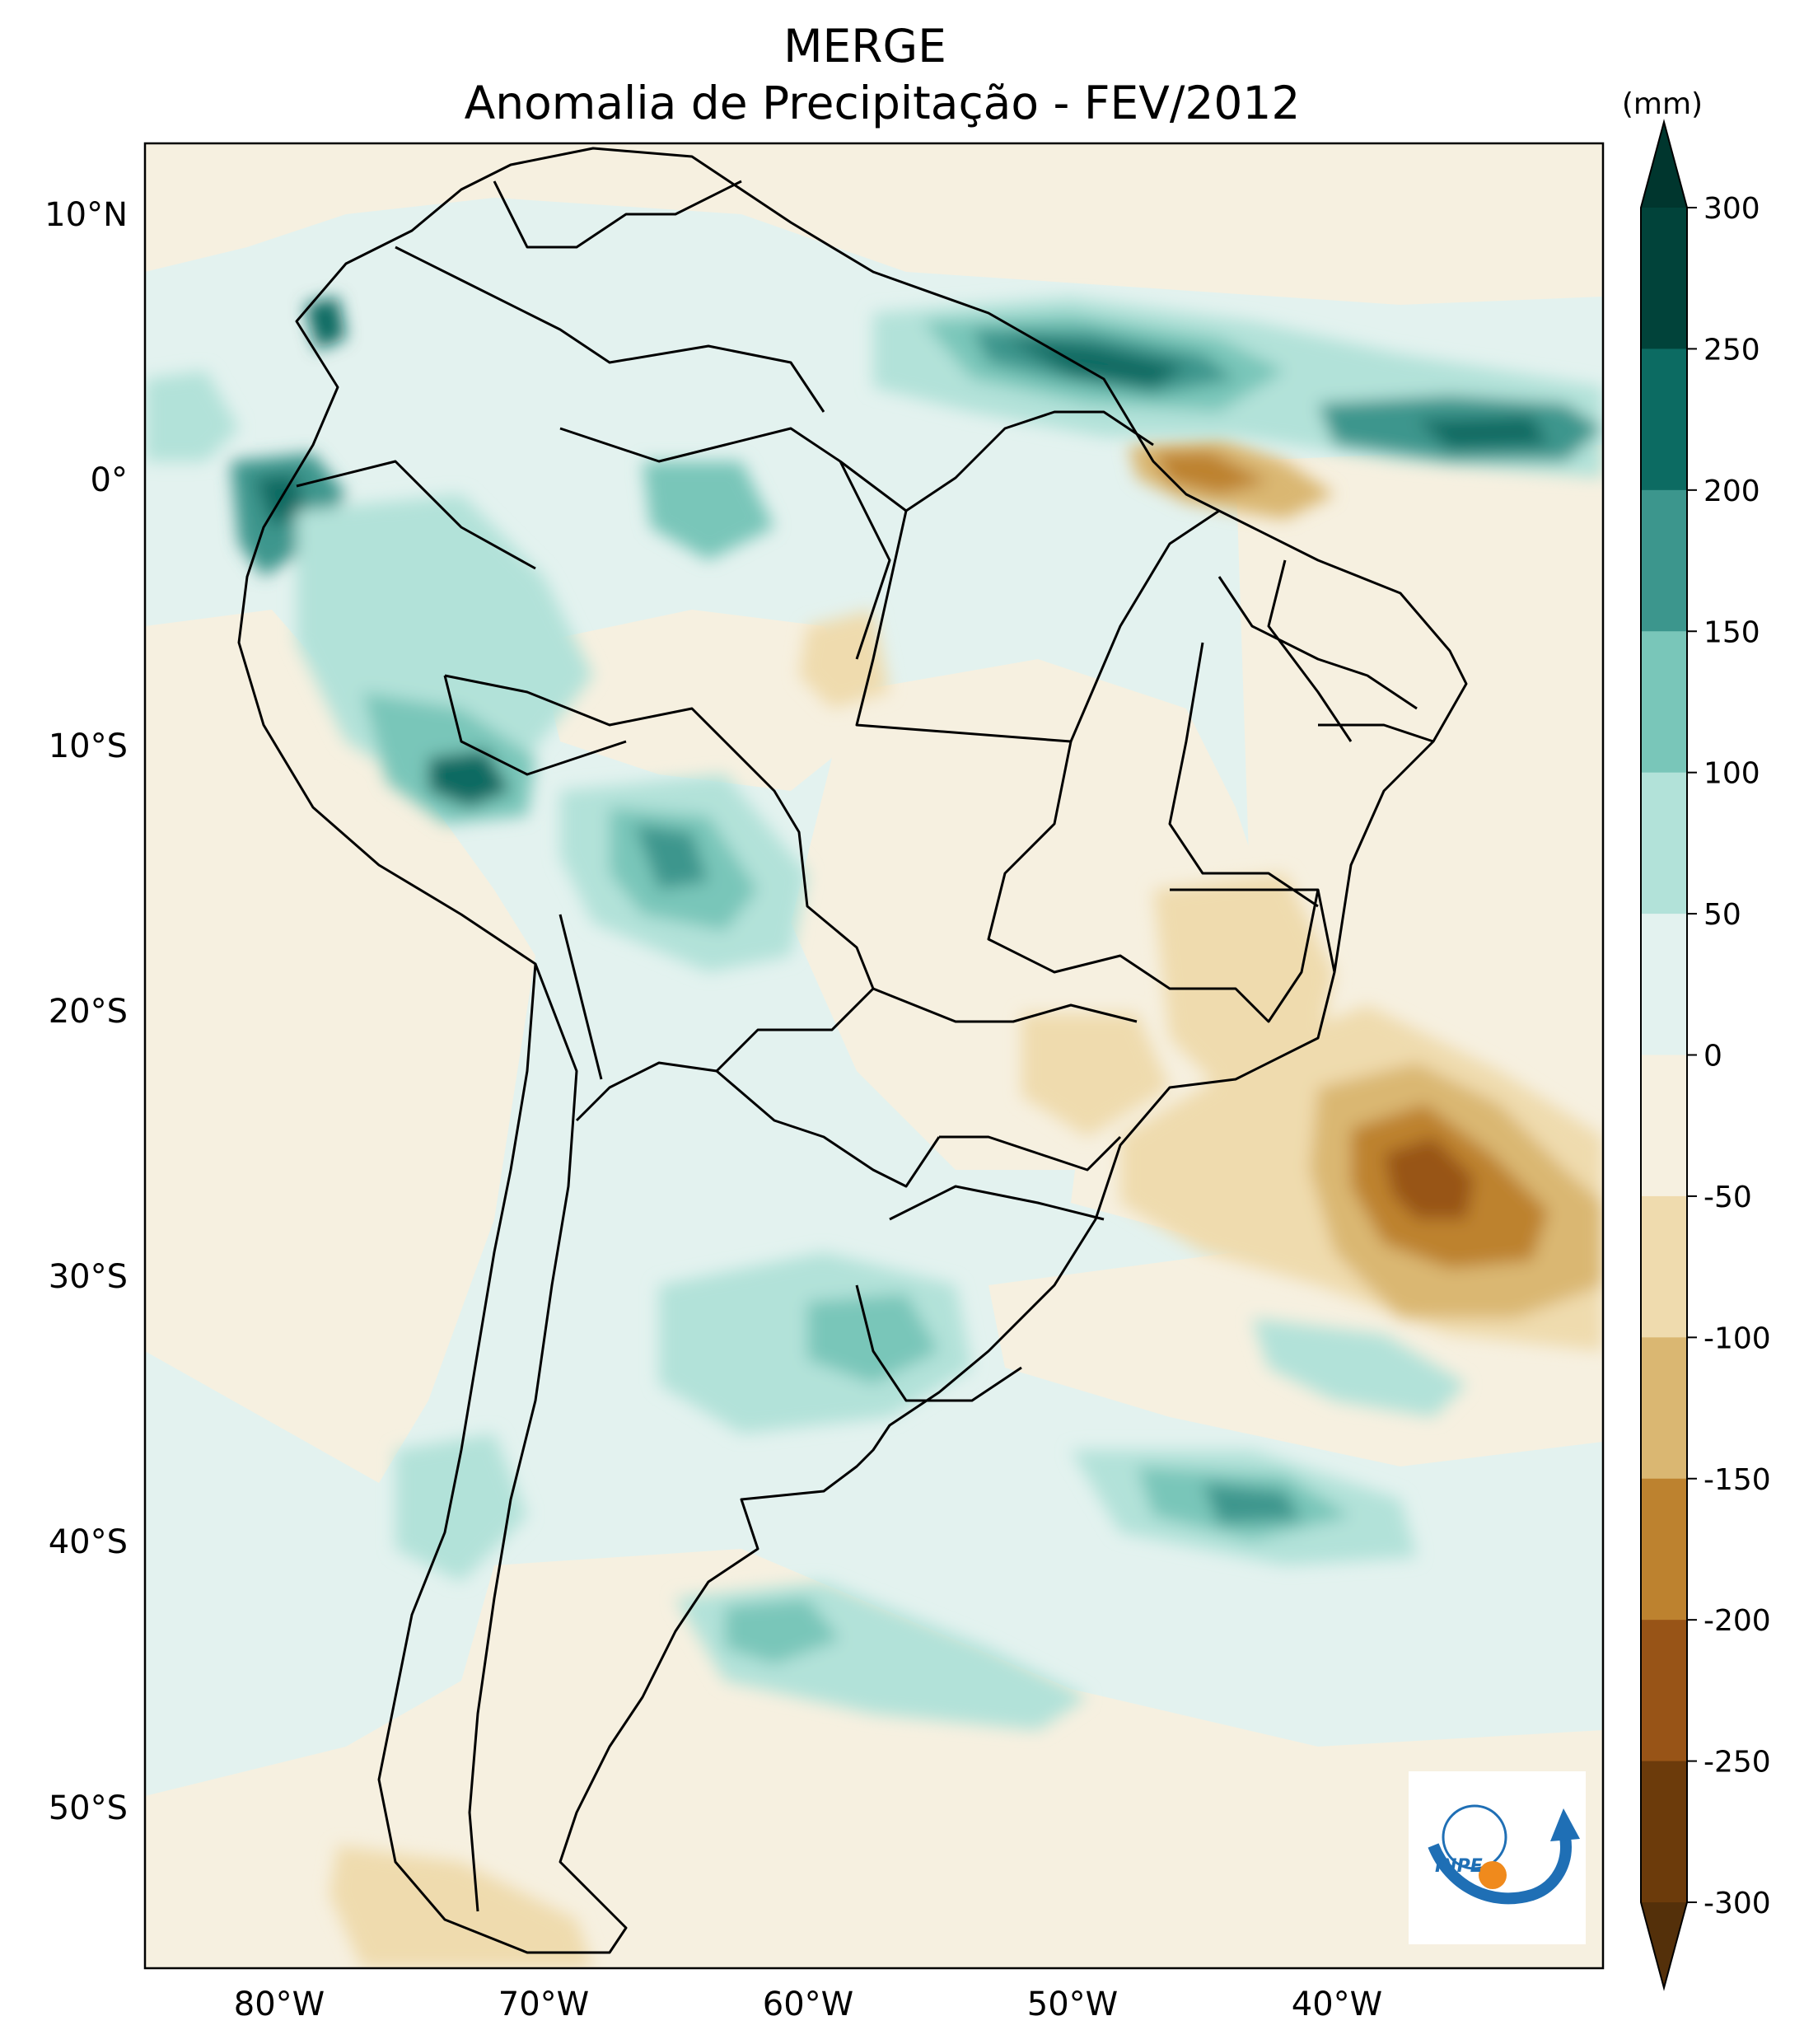  What do you see at coordinates (1095, 362) in the screenshot?
I see `teal-guianas-core` at bounding box center [1095, 362].